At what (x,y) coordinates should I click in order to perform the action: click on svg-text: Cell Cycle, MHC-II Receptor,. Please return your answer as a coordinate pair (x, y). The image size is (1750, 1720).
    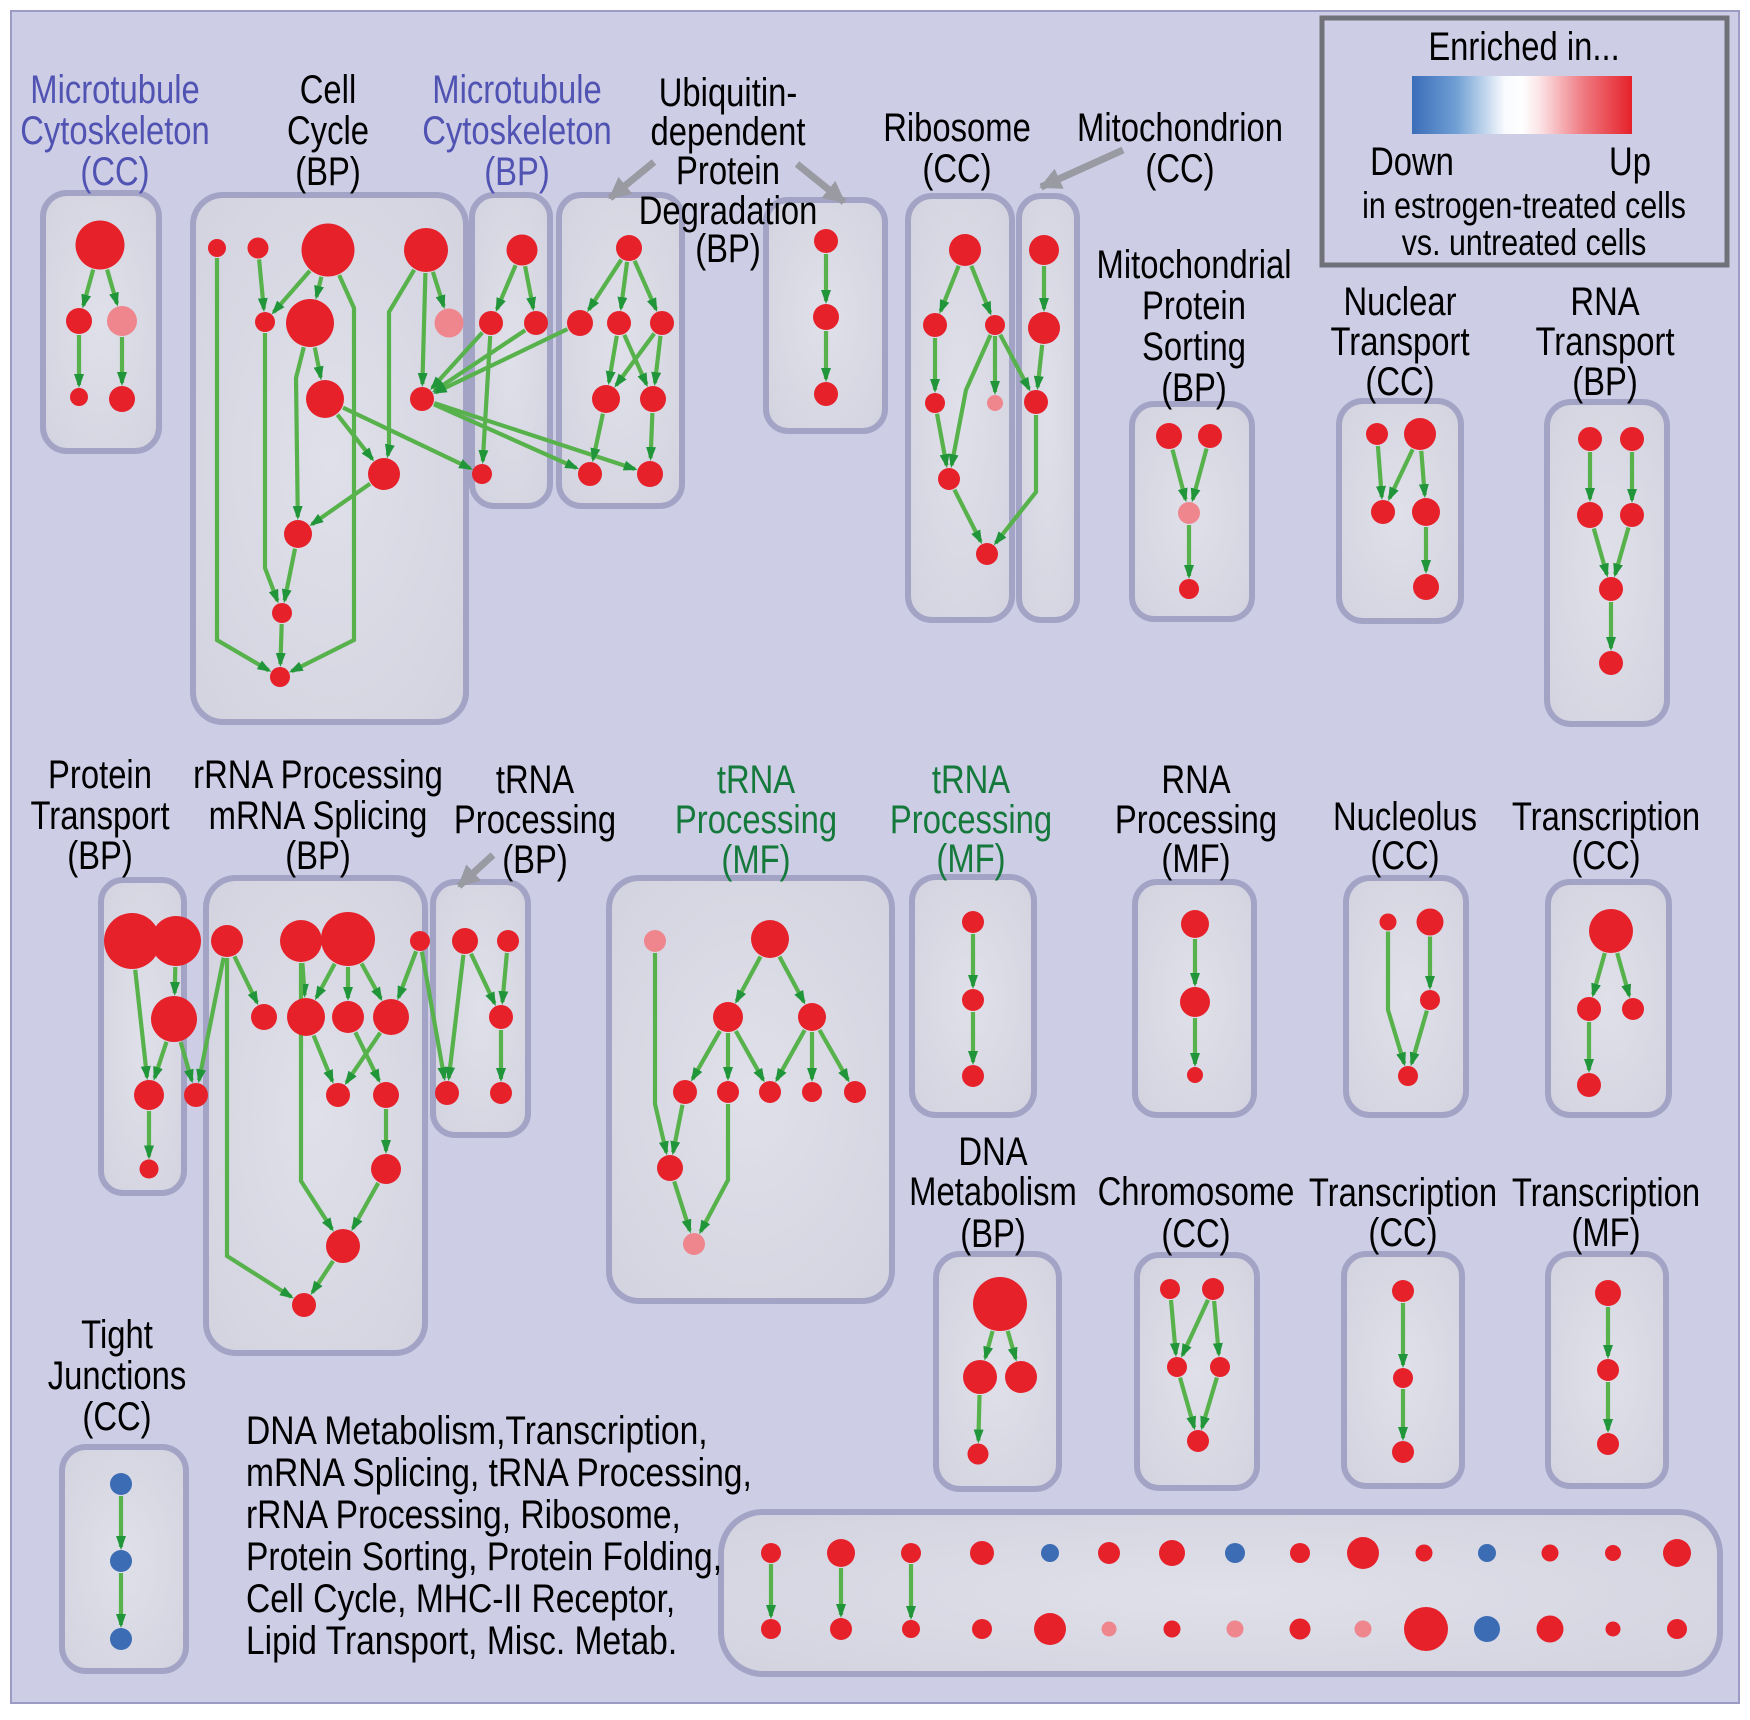
    Looking at the image, I should click on (460, 1598).